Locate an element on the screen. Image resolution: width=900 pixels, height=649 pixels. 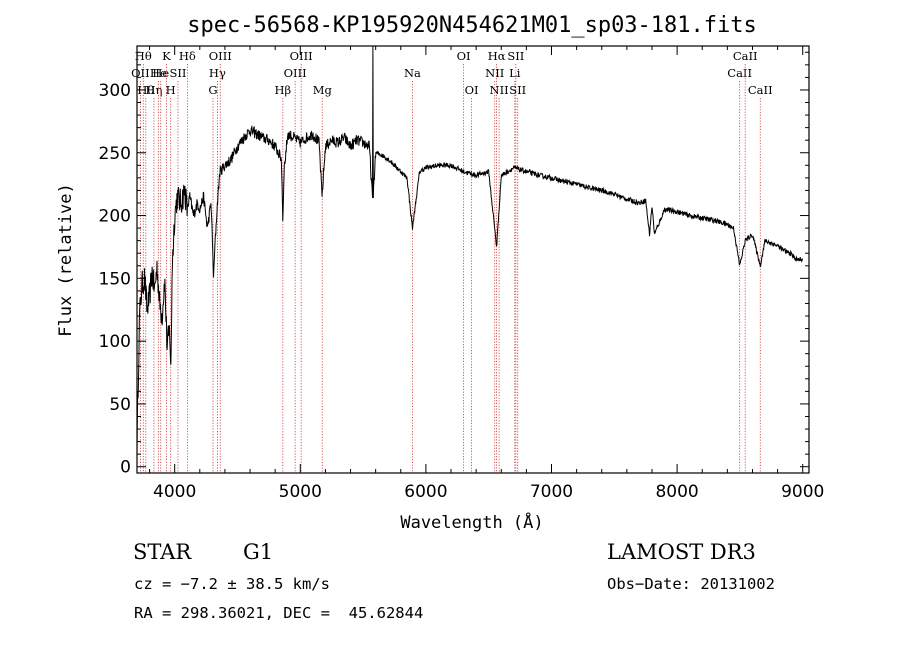
x-axis-label: Wavelength (Å) is located at coordinates (471, 522).